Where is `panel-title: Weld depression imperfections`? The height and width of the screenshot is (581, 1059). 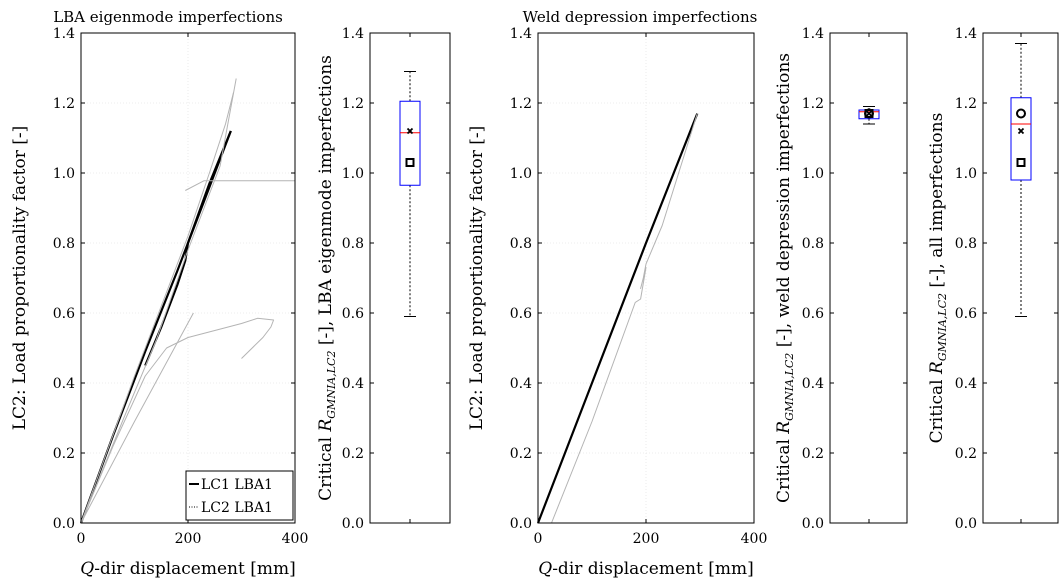 panel-title: Weld depression imperfections is located at coordinates (640, 17).